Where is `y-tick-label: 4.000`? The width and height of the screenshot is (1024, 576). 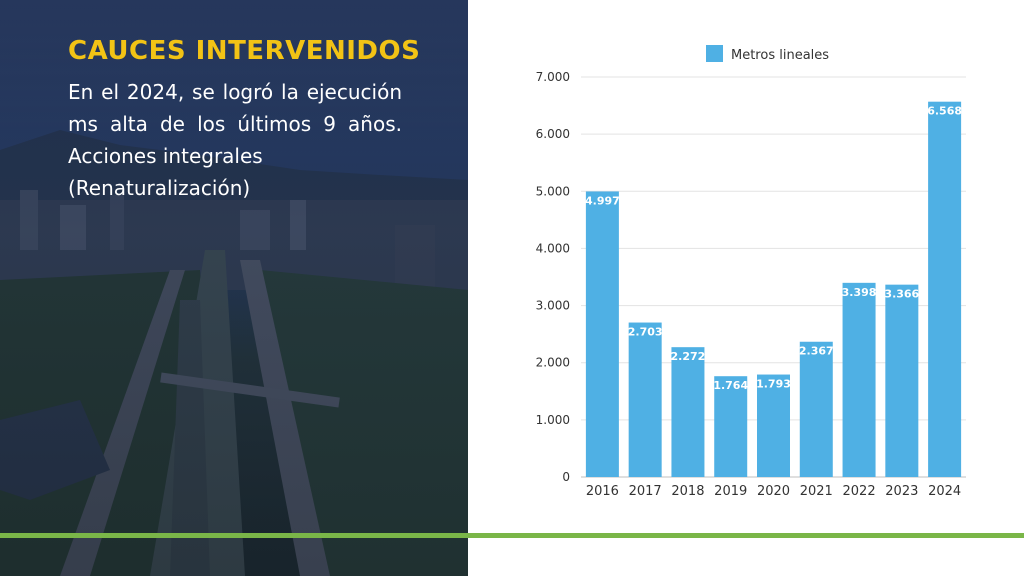 y-tick-label: 4.000 is located at coordinates (553, 248).